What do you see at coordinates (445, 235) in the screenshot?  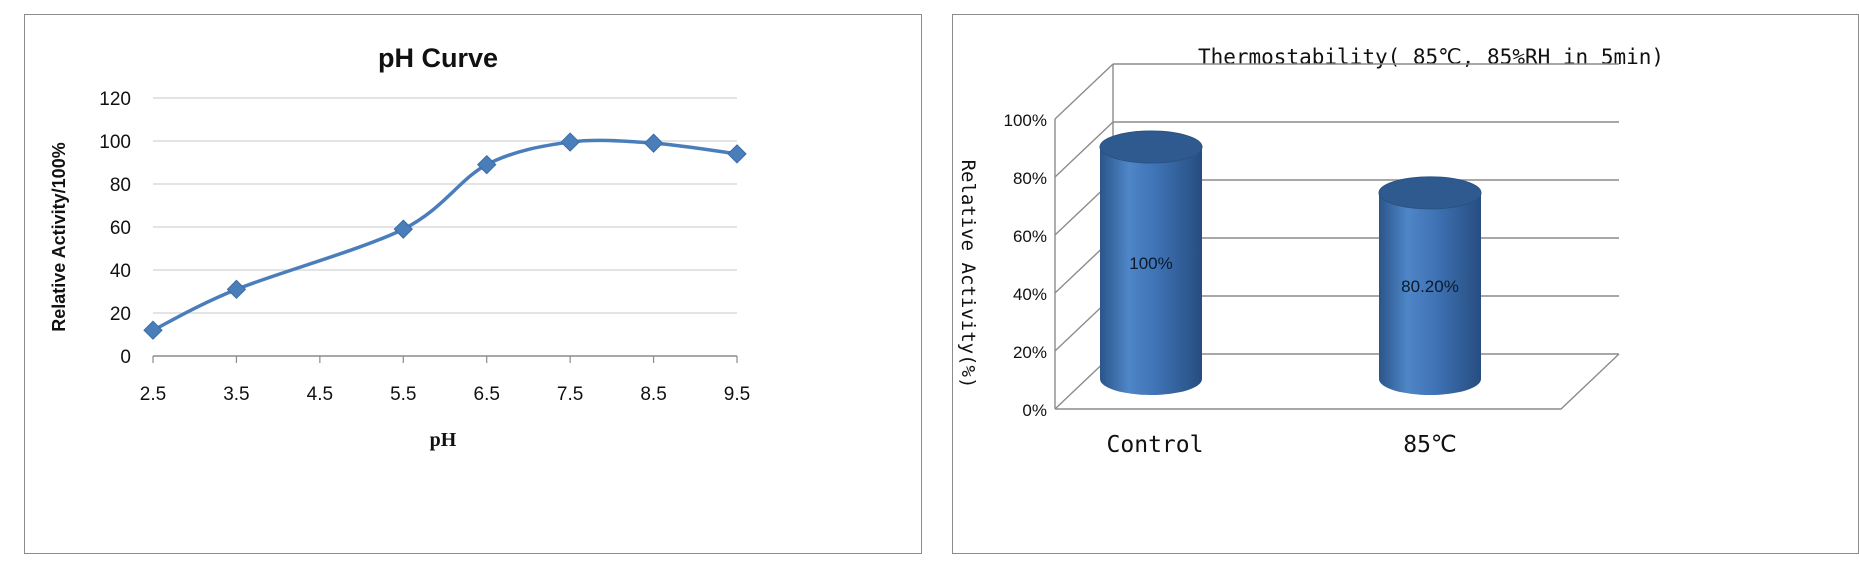 I see `series-line` at bounding box center [445, 235].